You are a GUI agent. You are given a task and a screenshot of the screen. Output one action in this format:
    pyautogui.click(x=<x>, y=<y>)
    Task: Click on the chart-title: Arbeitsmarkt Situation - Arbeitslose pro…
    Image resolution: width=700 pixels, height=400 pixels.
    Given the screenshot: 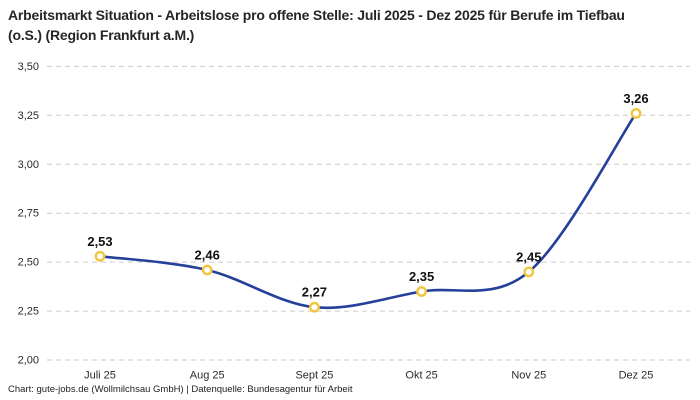 What is the action you would take?
    pyautogui.click(x=316, y=25)
    